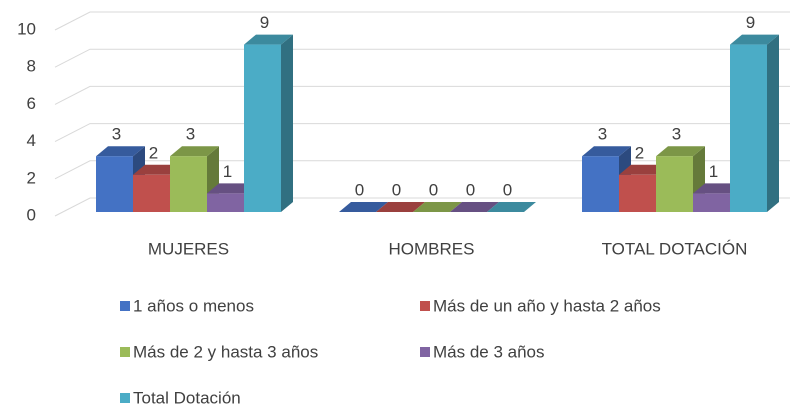 The height and width of the screenshot is (412, 805). I want to click on y-tick-label: 6, so click(31, 103).